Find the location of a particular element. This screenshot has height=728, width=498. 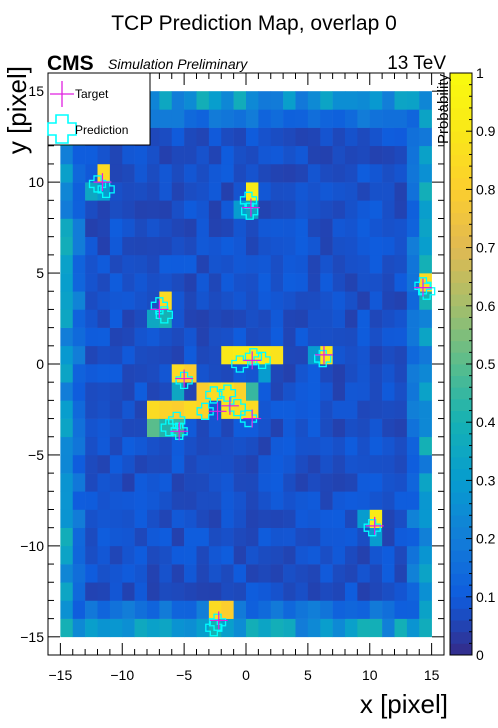

colorbar-tick-label: 0 is located at coordinates (480, 655).